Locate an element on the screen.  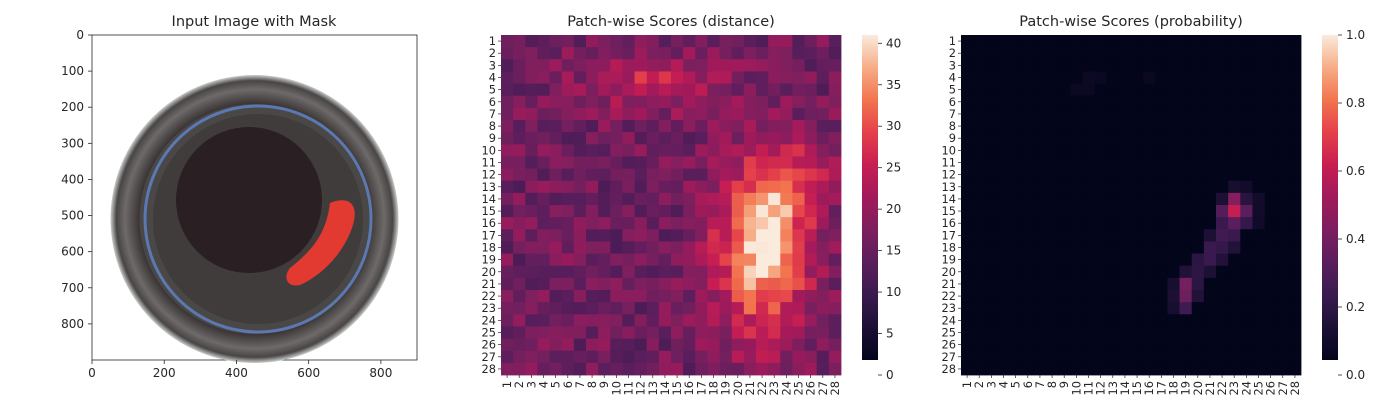
y-tick-label: 100 is located at coordinates (72, 71).